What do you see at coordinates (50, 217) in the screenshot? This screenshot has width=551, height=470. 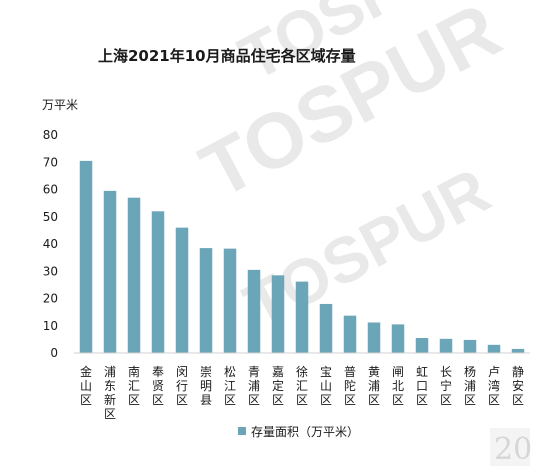 I see `y-tick-label: 50` at bounding box center [50, 217].